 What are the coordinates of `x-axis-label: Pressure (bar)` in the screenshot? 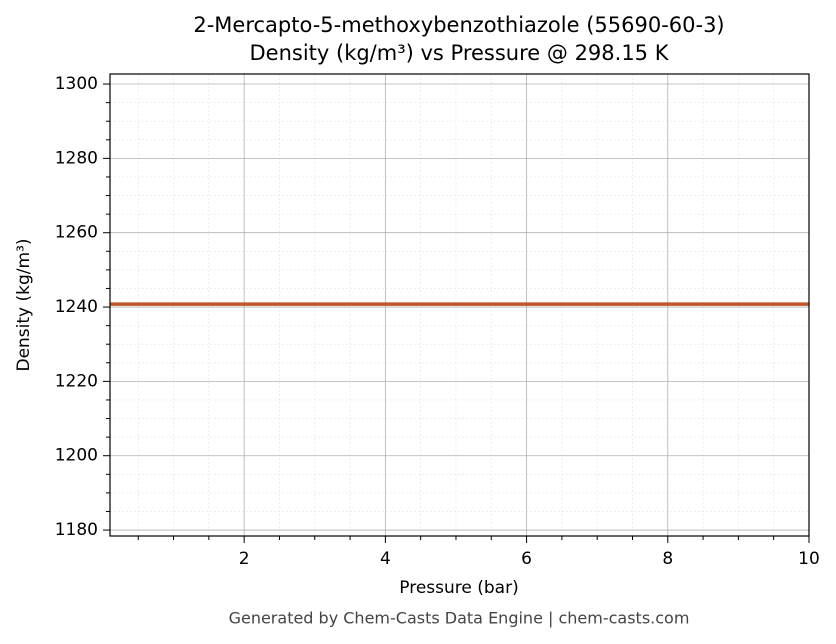 It's located at (458, 588).